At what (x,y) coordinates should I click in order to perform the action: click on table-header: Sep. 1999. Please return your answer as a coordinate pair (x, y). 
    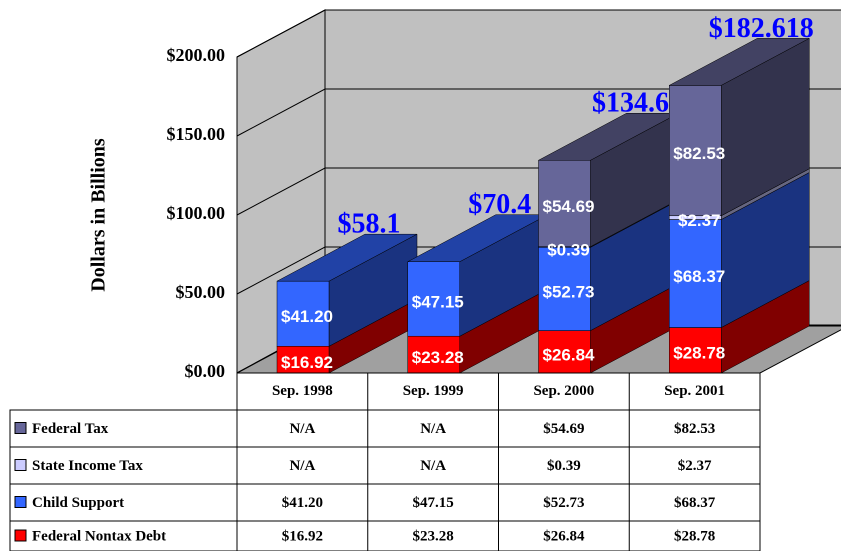
    Looking at the image, I should click on (433, 391).